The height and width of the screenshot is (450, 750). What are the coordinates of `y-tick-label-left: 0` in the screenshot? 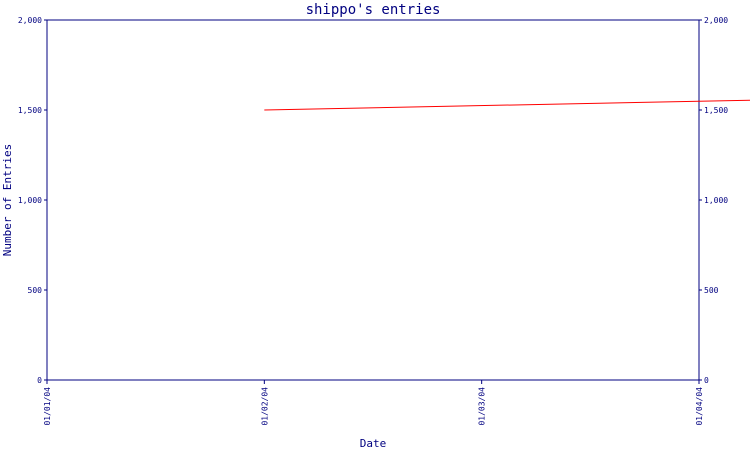 It's located at (39, 380).